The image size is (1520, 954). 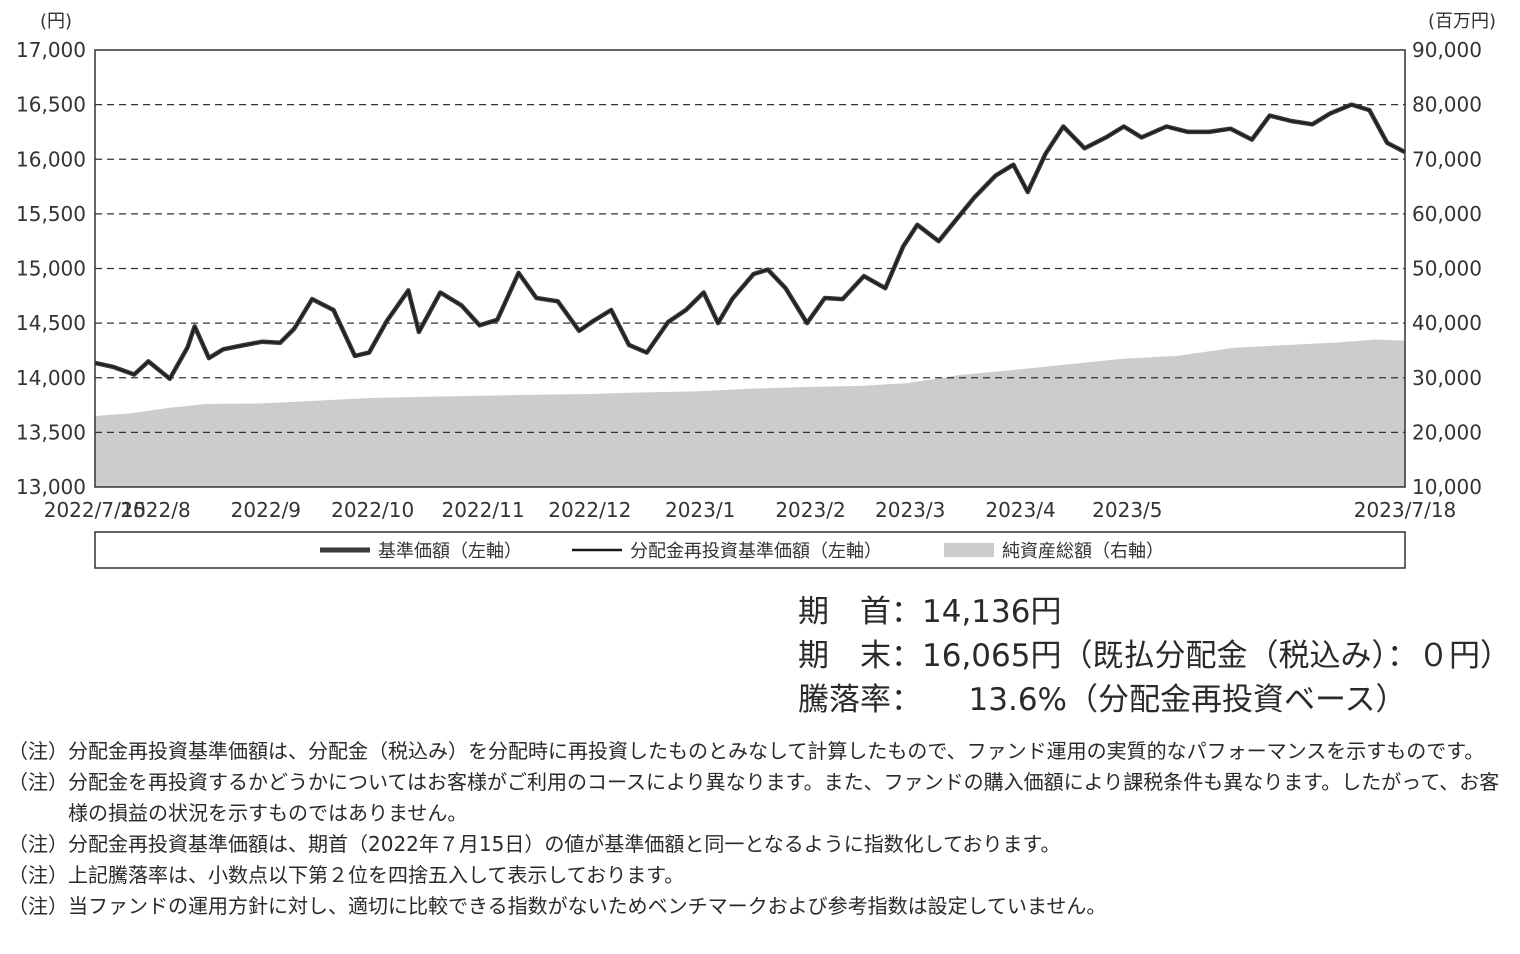 What do you see at coordinates (51, 214) in the screenshot?
I see `left-tick-label: 15,500` at bounding box center [51, 214].